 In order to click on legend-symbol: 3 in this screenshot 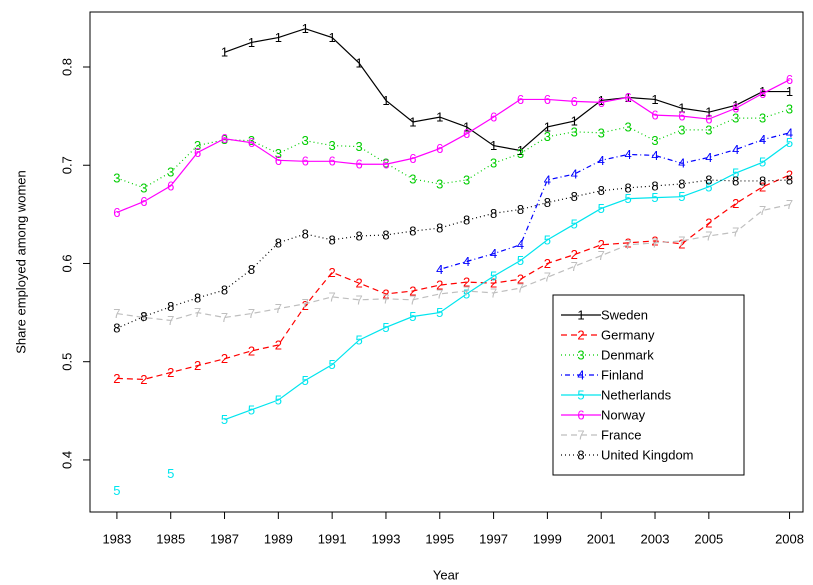, I will do `click(580, 354)`.